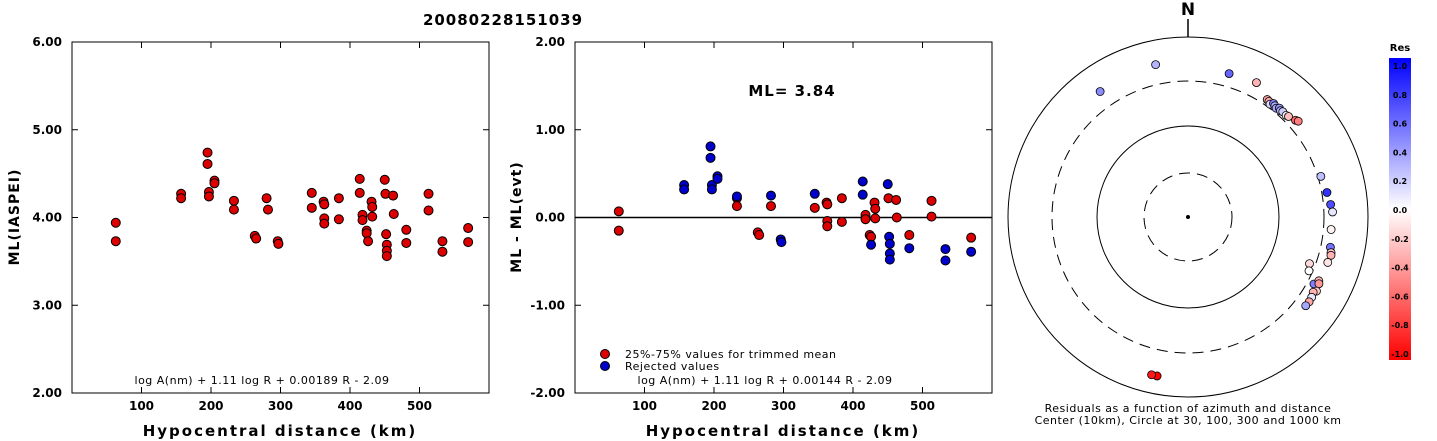 The height and width of the screenshot is (441, 1437). I want to click on y-tick-label: -1.00, so click(547, 305).